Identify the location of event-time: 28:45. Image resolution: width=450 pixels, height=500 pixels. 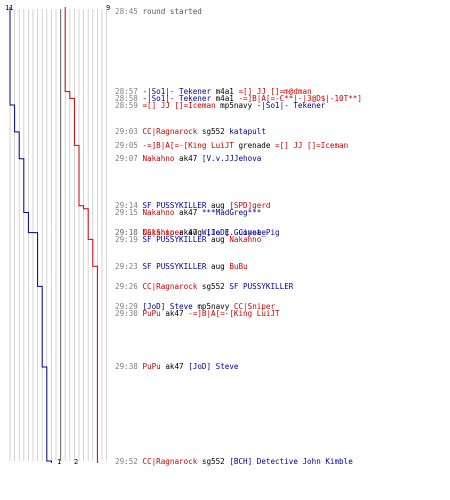
(126, 11).